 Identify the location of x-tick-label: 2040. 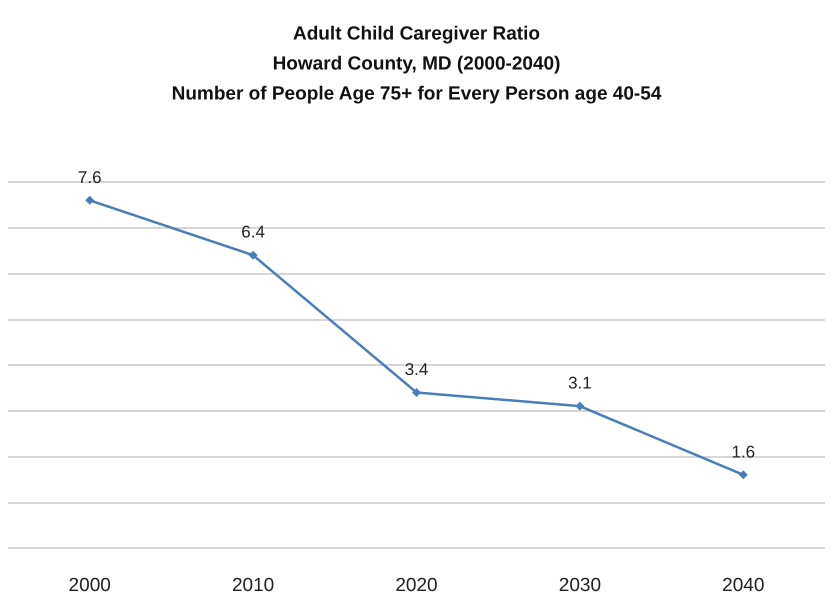
(743, 585).